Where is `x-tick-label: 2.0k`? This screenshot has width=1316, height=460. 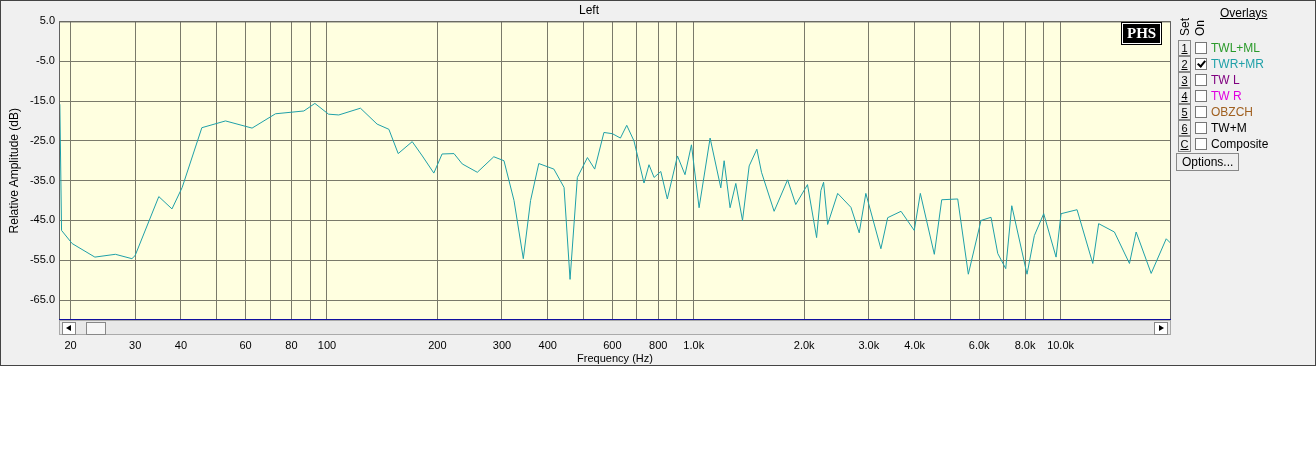
x-tick-label: 2.0k is located at coordinates (804, 344).